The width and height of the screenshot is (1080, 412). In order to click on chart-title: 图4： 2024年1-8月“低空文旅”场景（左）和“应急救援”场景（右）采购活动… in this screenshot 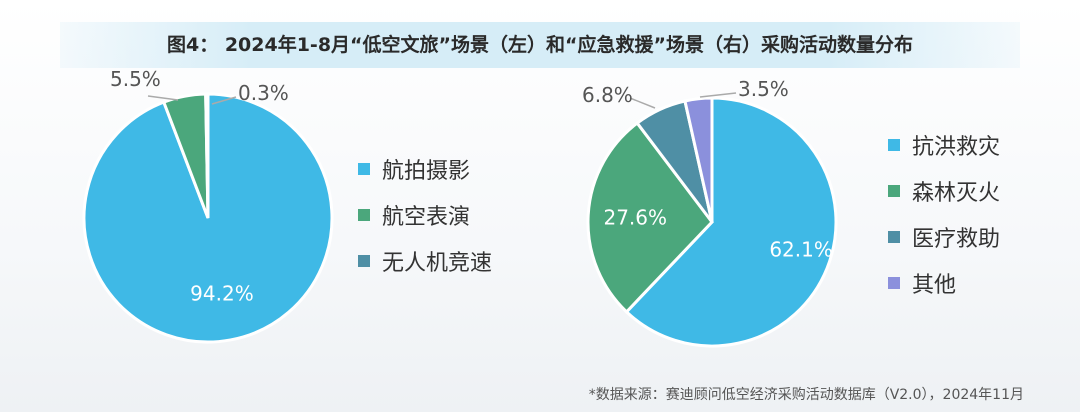, I will do `click(540, 45)`.